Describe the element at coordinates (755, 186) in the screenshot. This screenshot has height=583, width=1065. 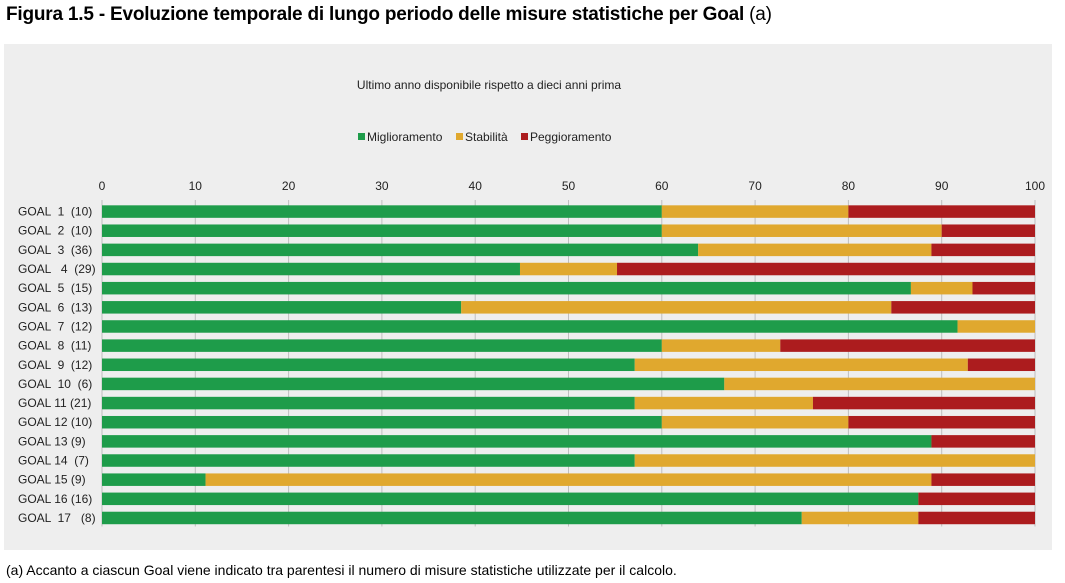
I see `x-tick-label: 70` at that location.